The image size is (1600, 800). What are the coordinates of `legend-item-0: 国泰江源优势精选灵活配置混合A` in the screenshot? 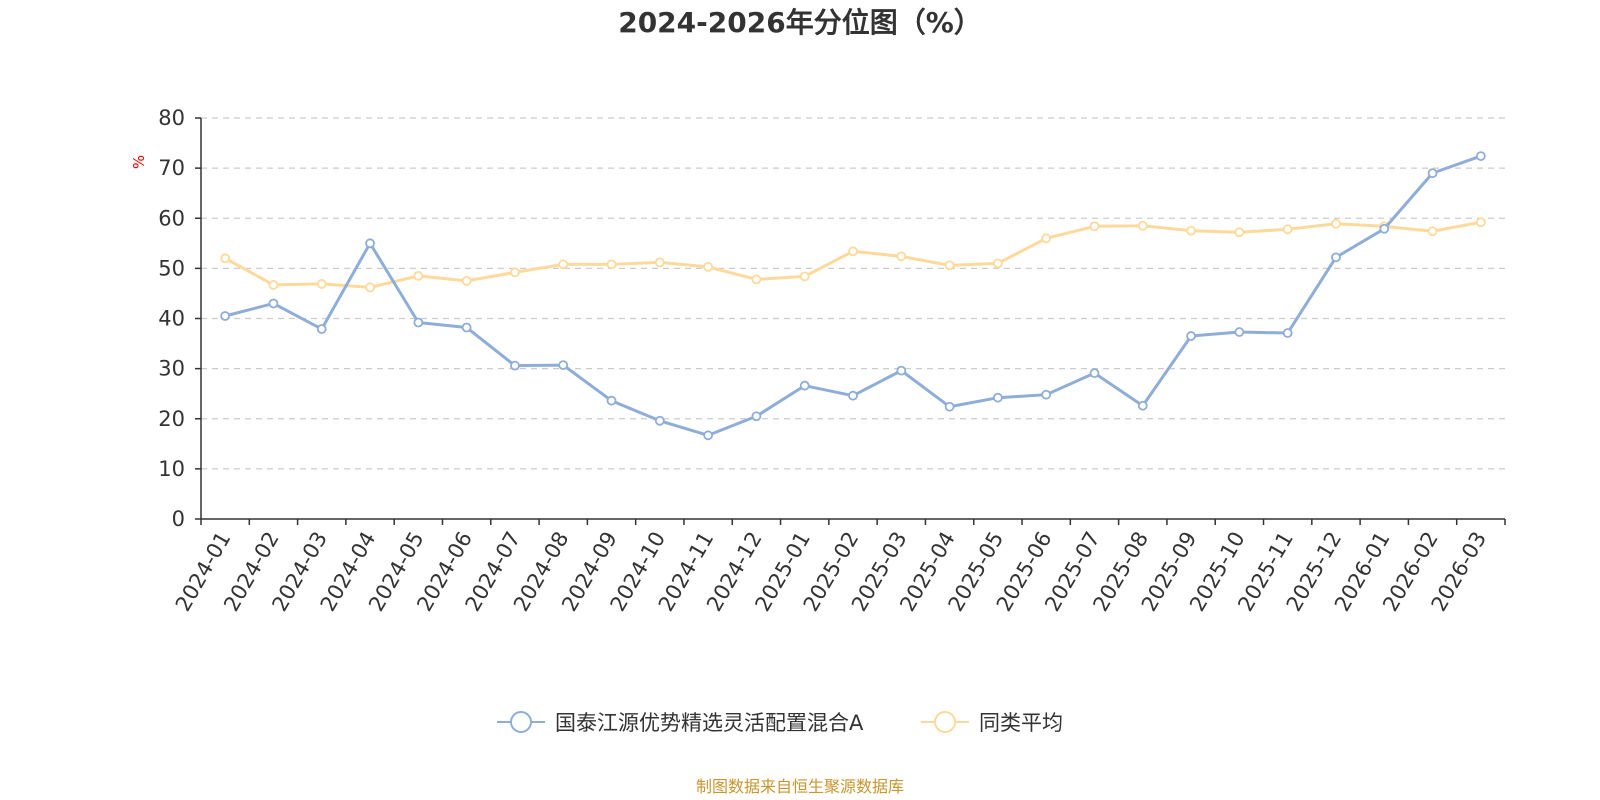 It's located at (680, 723).